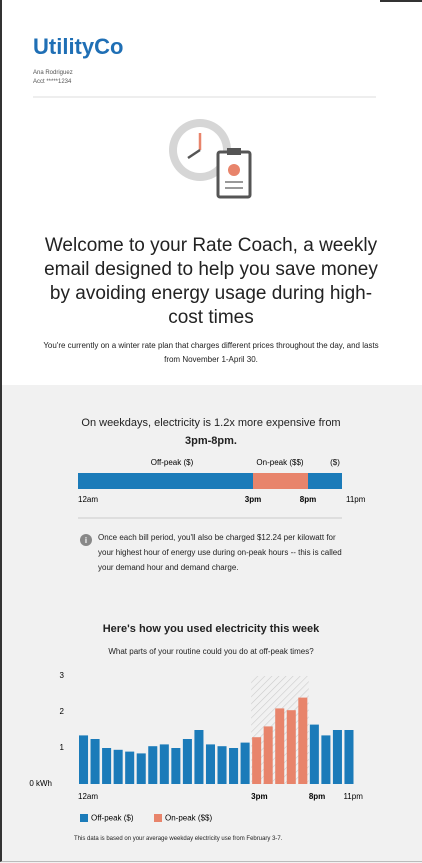 The height and width of the screenshot is (863, 422). I want to click on y-tick-label: 2, so click(62, 711).